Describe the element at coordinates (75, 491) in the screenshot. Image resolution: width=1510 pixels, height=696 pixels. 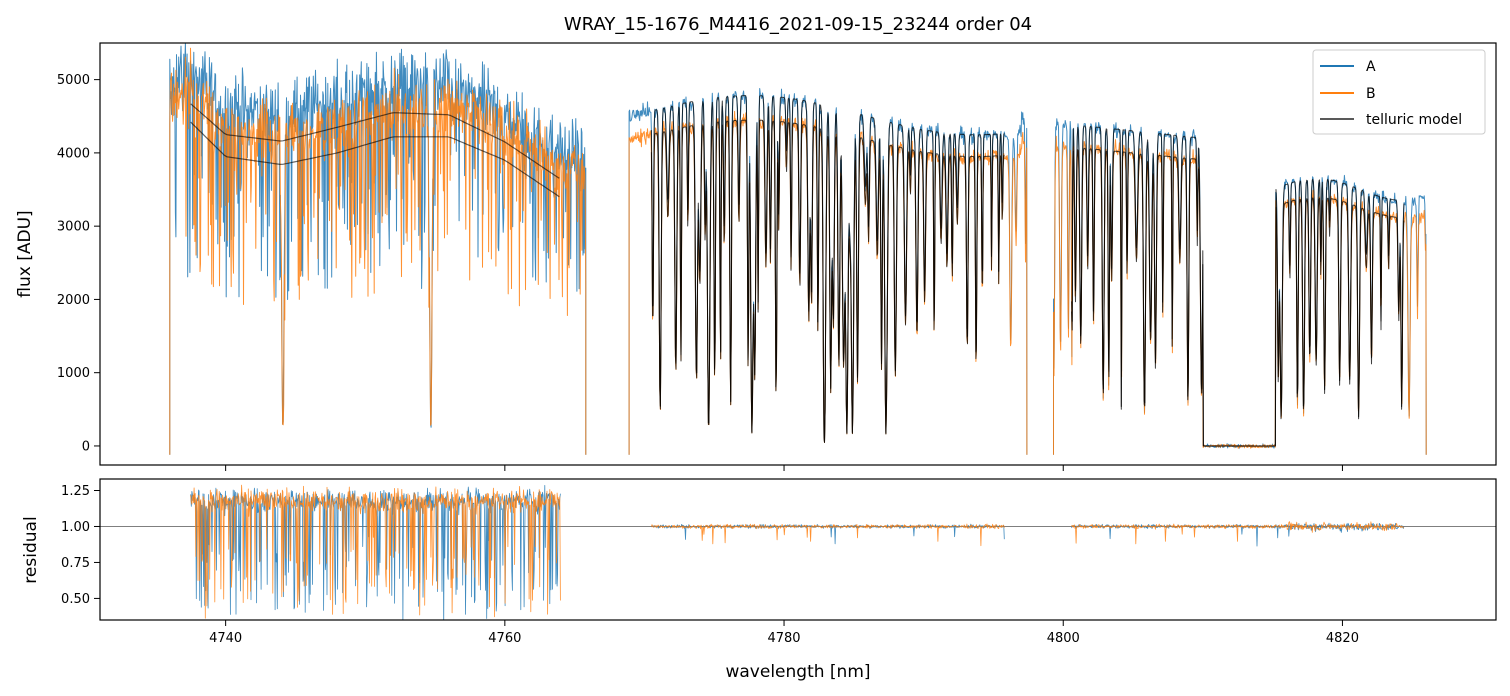
I see `y-tick-label: 1.25` at that location.